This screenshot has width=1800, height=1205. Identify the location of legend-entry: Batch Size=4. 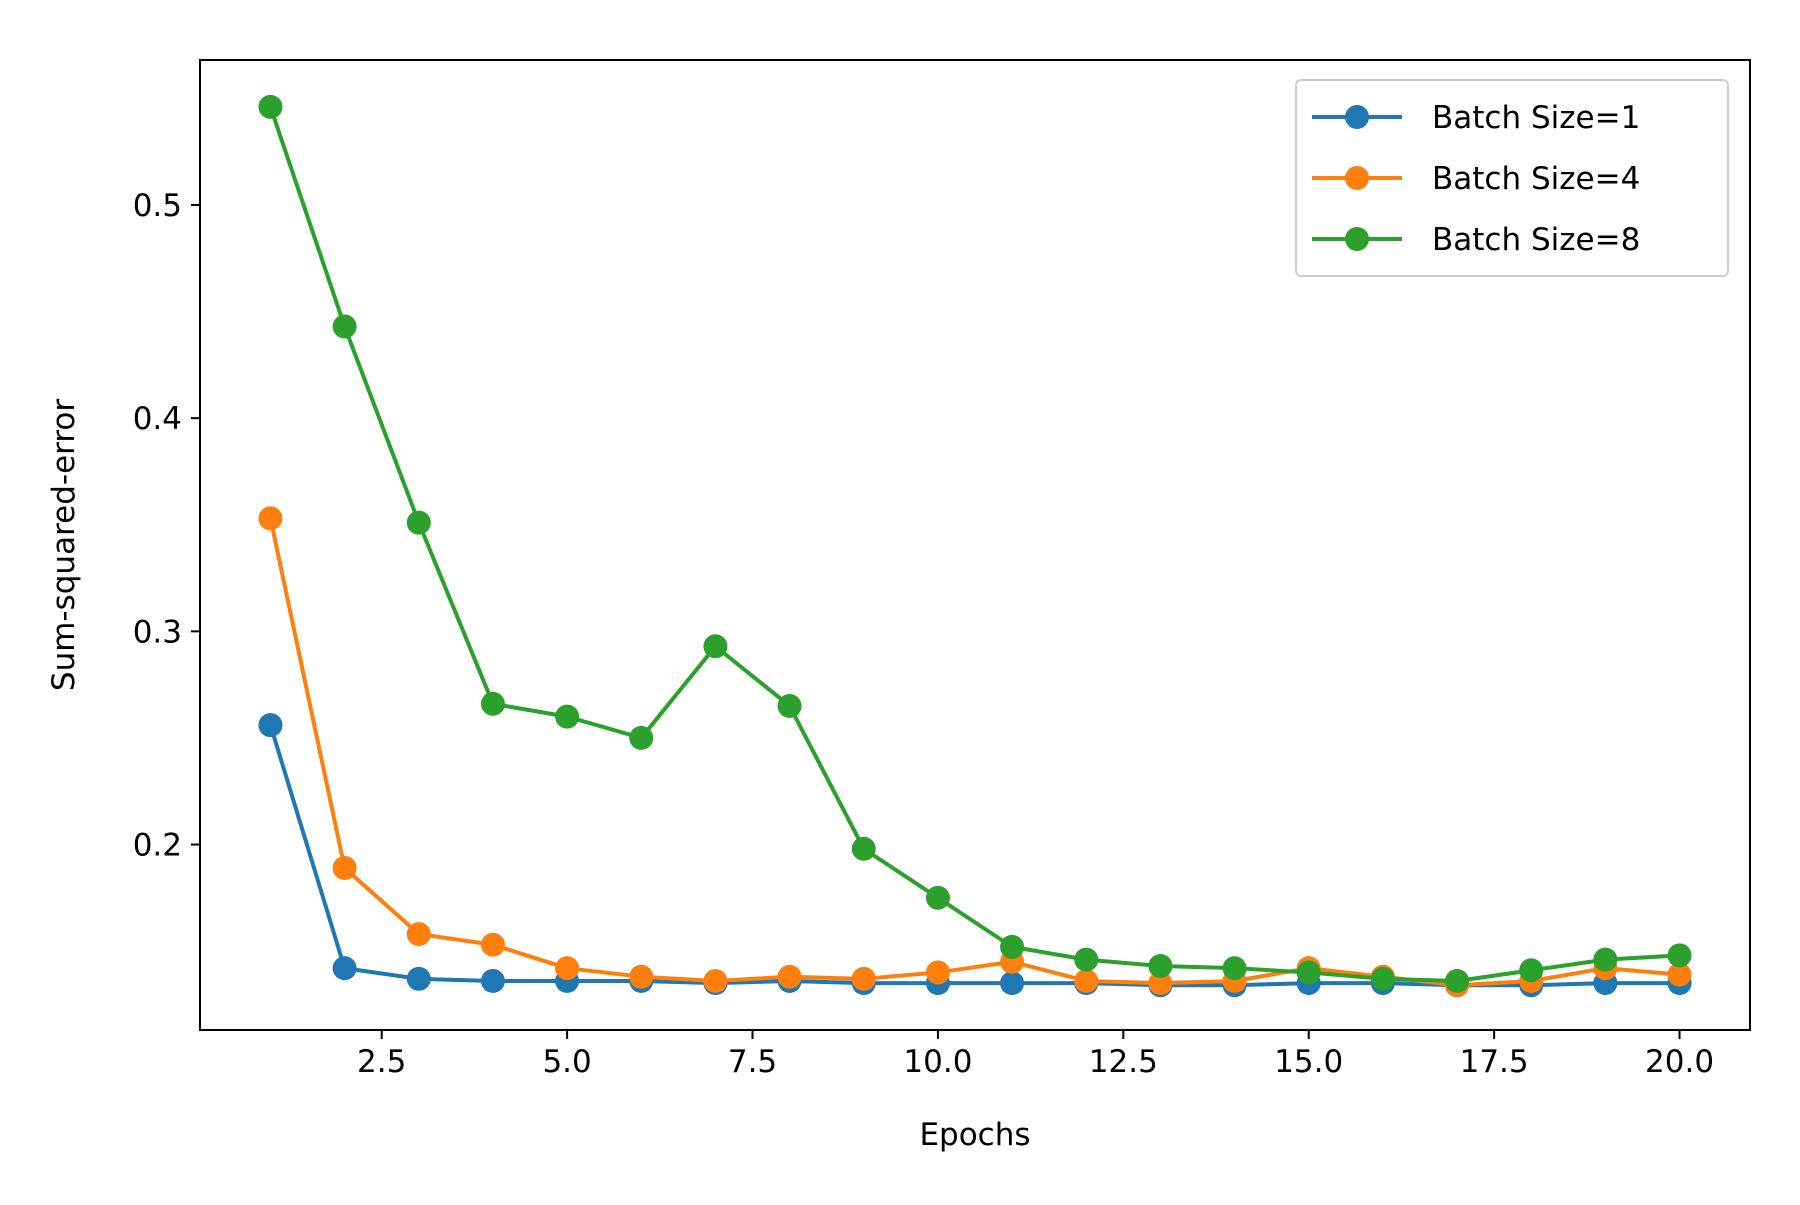
(1476, 179).